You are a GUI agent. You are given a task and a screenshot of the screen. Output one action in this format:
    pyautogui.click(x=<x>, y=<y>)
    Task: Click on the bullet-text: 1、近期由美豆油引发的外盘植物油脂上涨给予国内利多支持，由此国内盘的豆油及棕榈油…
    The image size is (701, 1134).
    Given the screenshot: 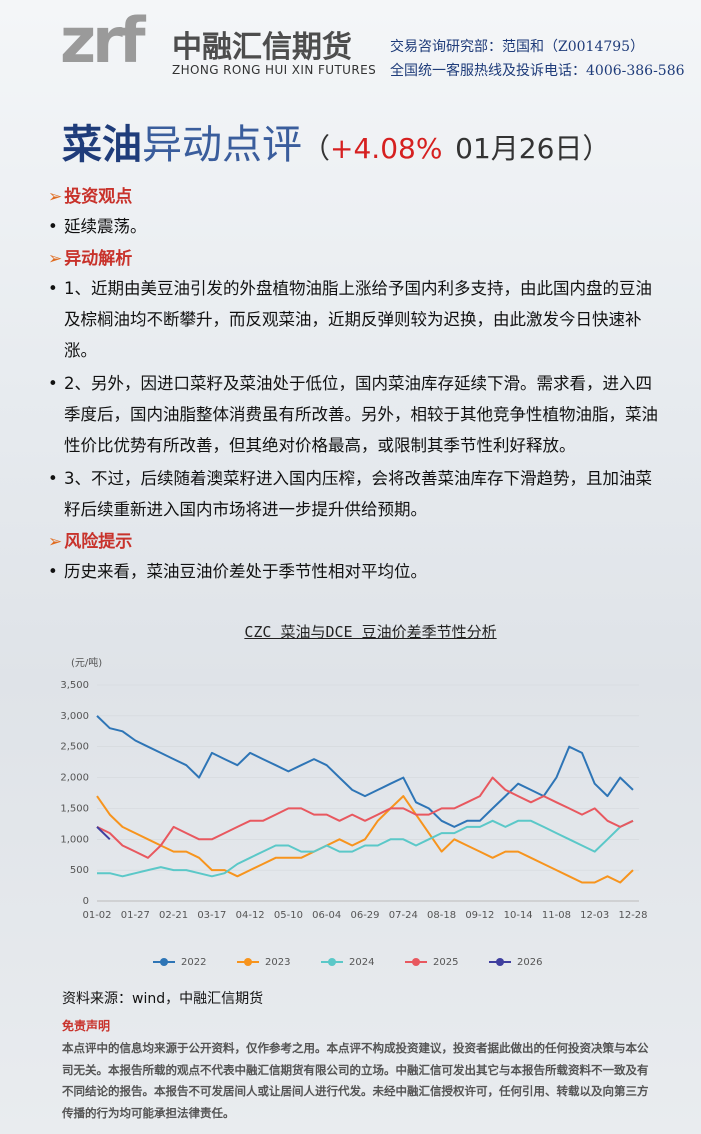 What is the action you would take?
    pyautogui.click(x=355, y=319)
    